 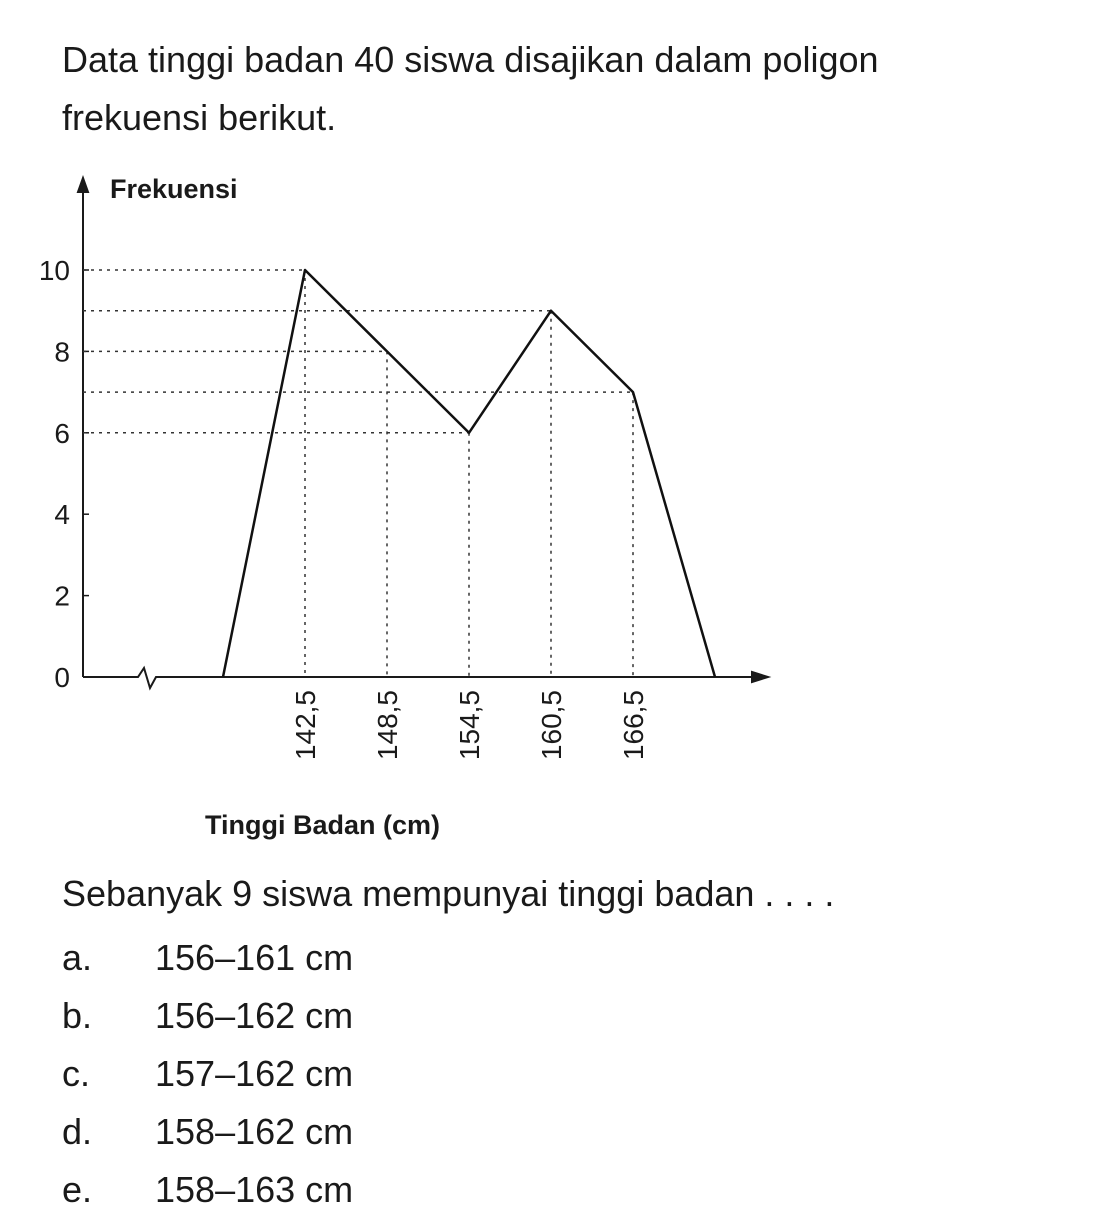 What do you see at coordinates (77, 957) in the screenshot?
I see `option-letter: a.` at bounding box center [77, 957].